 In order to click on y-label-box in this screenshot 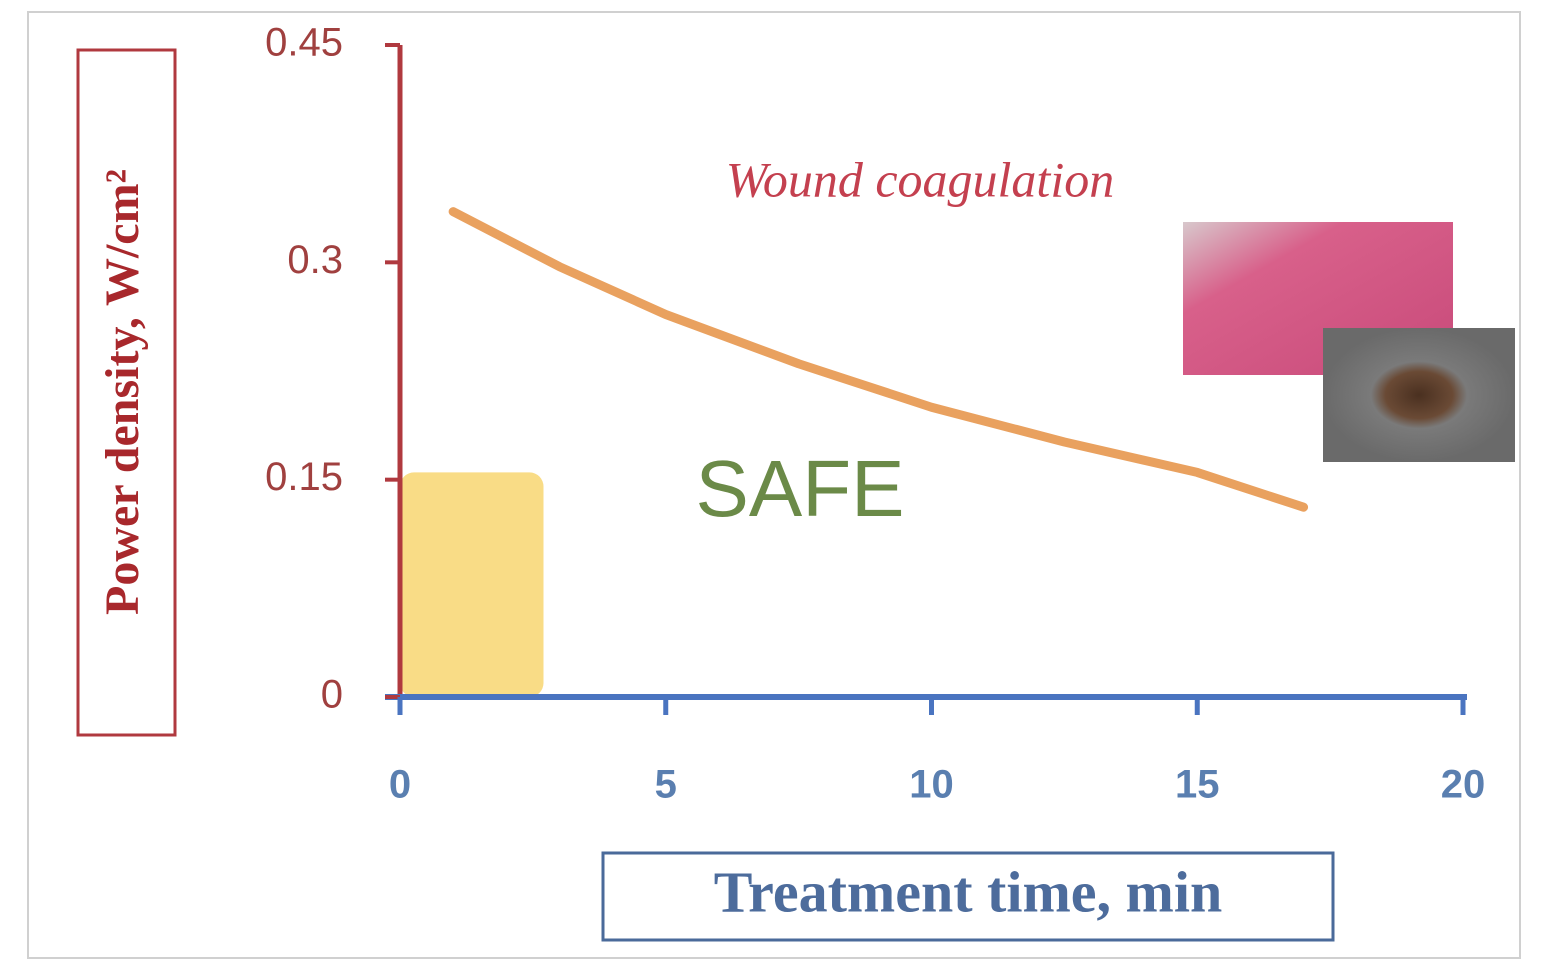, I will do `click(126, 392)`.